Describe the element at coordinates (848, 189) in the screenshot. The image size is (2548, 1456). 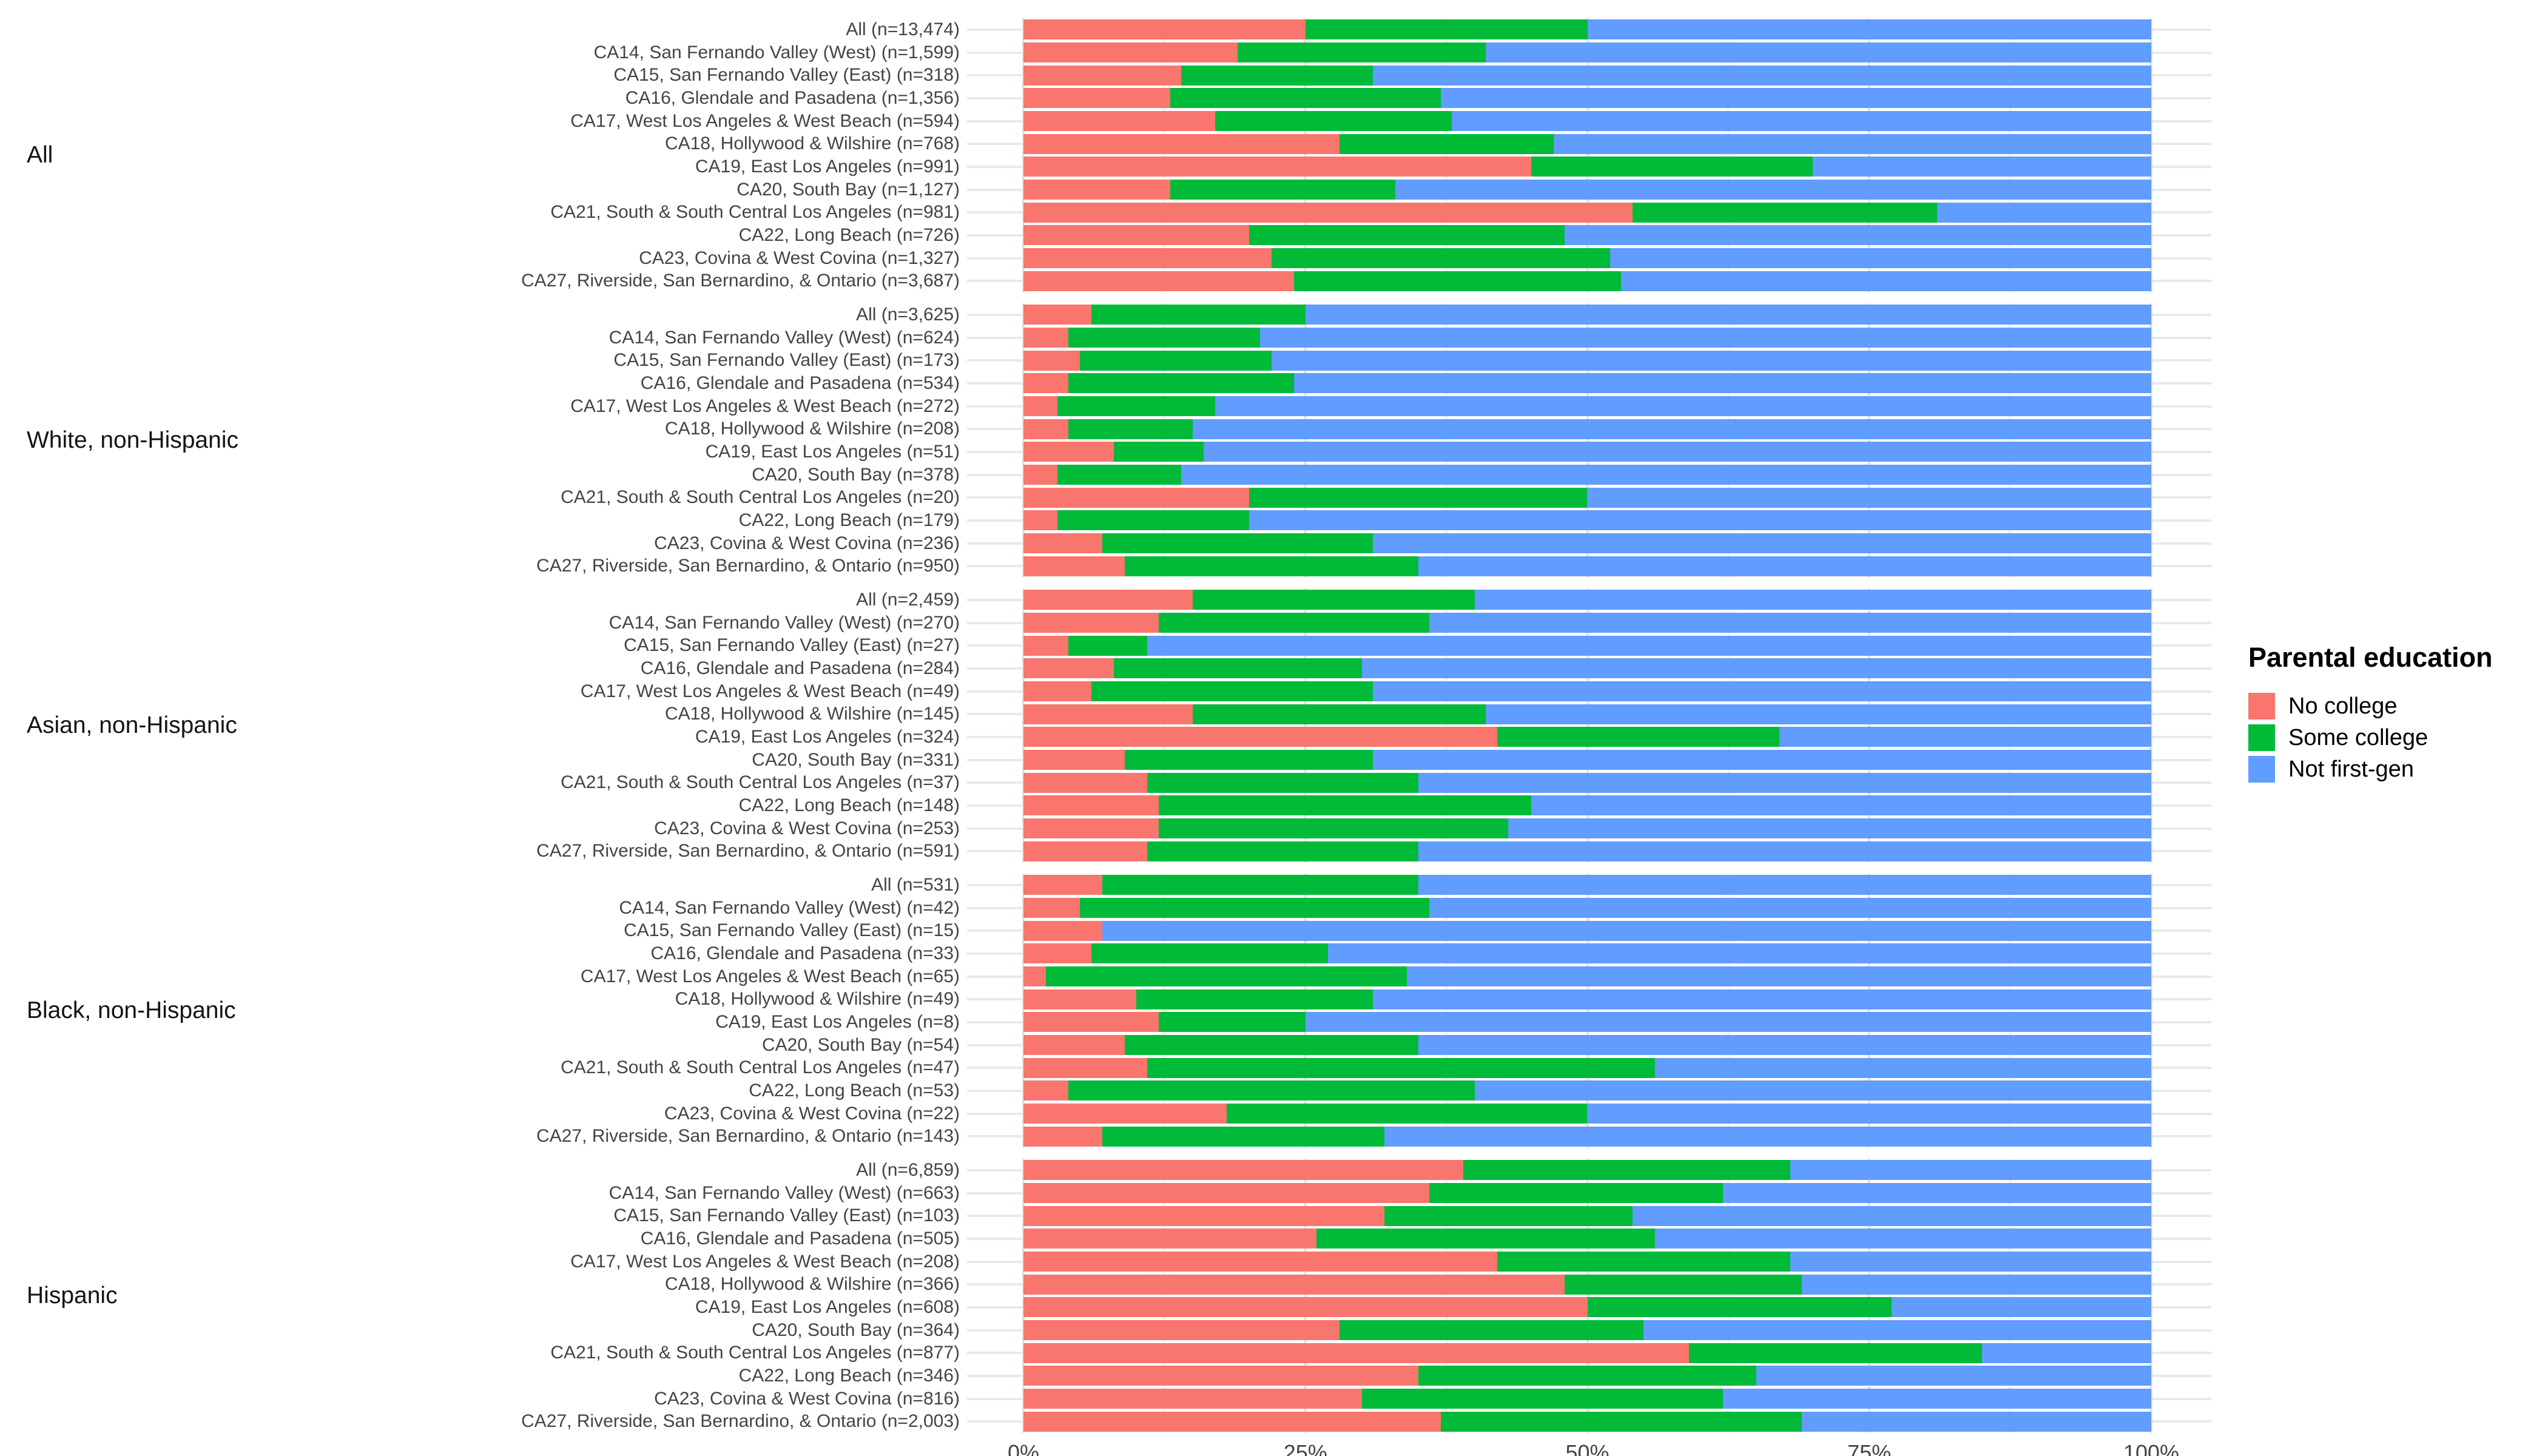
I see `row-label: CA20, South Bay (n=1,127)` at that location.